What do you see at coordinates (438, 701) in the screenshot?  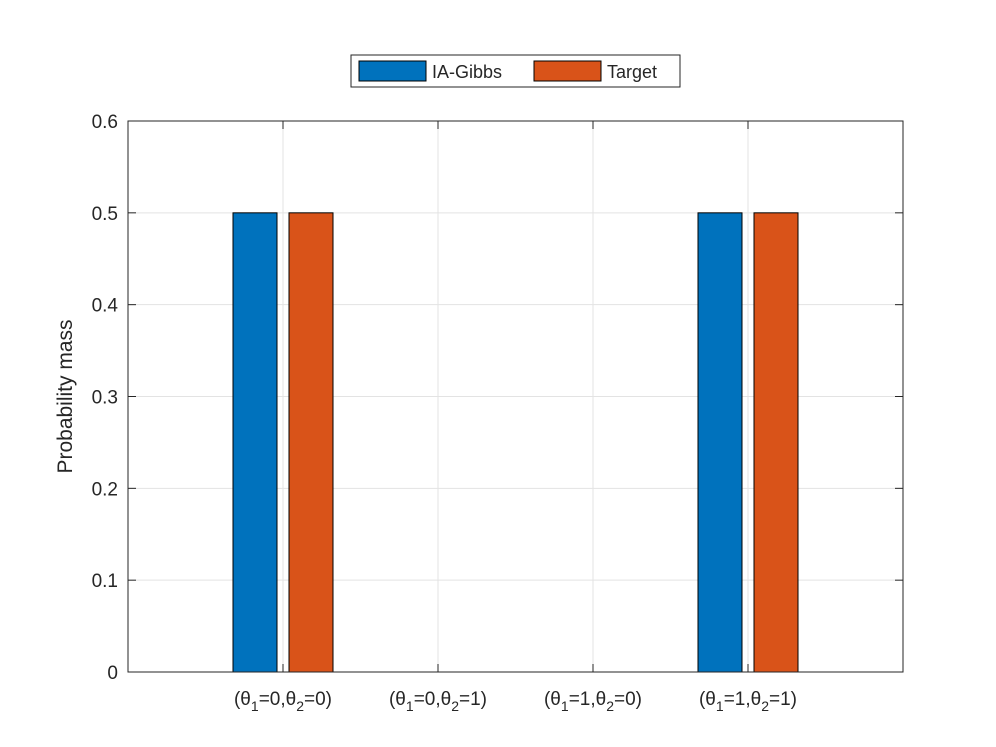 I see `x-tick-label: (θ1=0,θ2=1)` at bounding box center [438, 701].